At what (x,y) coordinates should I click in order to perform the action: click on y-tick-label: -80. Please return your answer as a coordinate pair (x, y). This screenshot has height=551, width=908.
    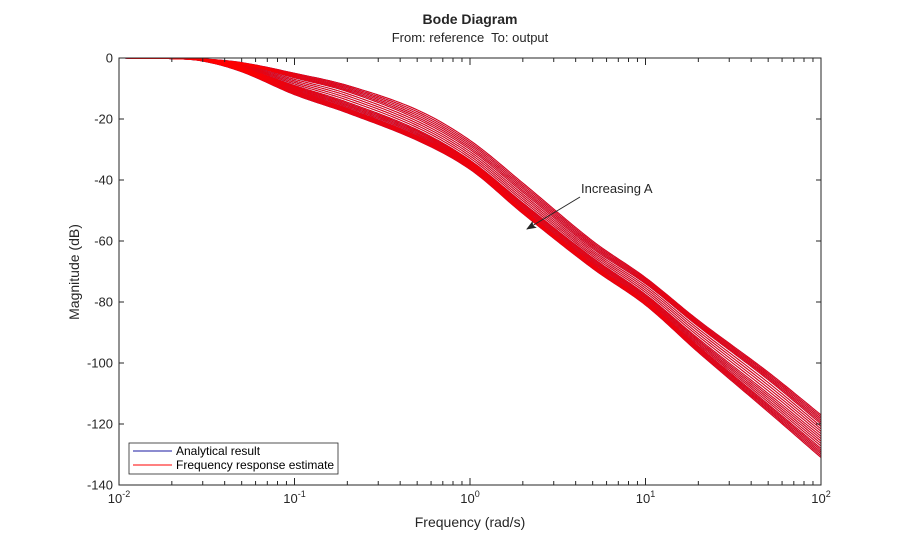
    Looking at the image, I should click on (103, 302).